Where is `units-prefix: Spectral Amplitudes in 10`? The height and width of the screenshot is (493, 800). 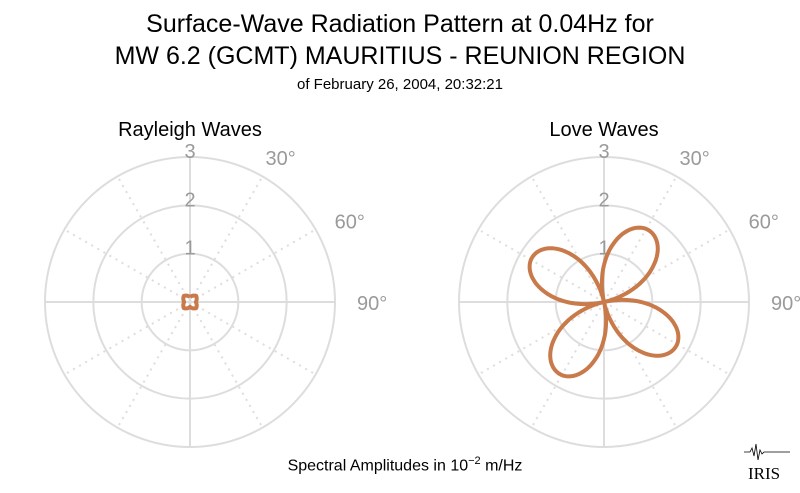 units-prefix: Spectral Amplitudes in 10 is located at coordinates (378, 466).